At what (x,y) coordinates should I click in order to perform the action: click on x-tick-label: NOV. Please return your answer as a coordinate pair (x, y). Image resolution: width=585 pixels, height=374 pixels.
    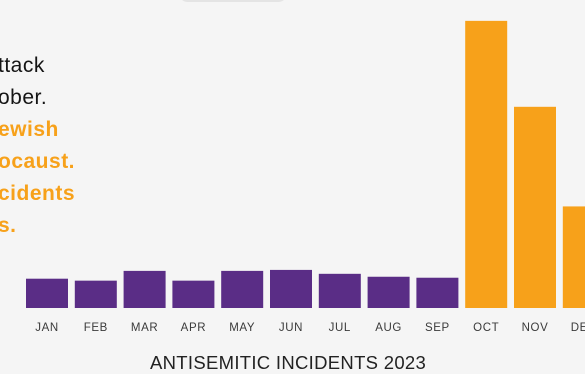
    Looking at the image, I should click on (535, 328).